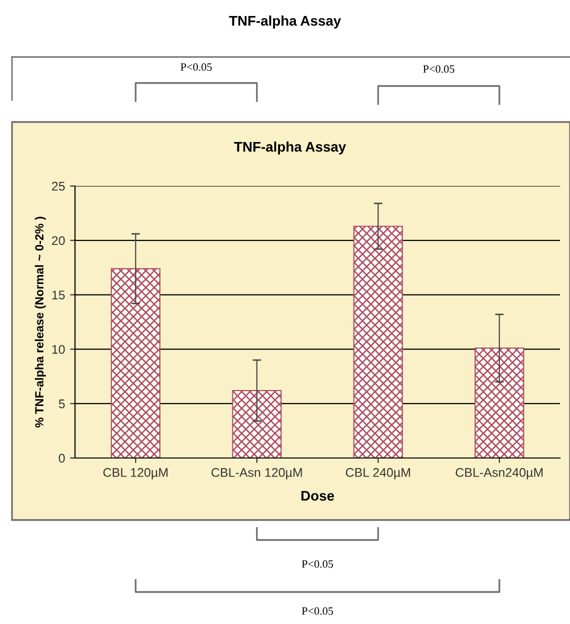  What do you see at coordinates (290, 148) in the screenshot?
I see `chart-subtitle: TNF-alpha Assay` at bounding box center [290, 148].